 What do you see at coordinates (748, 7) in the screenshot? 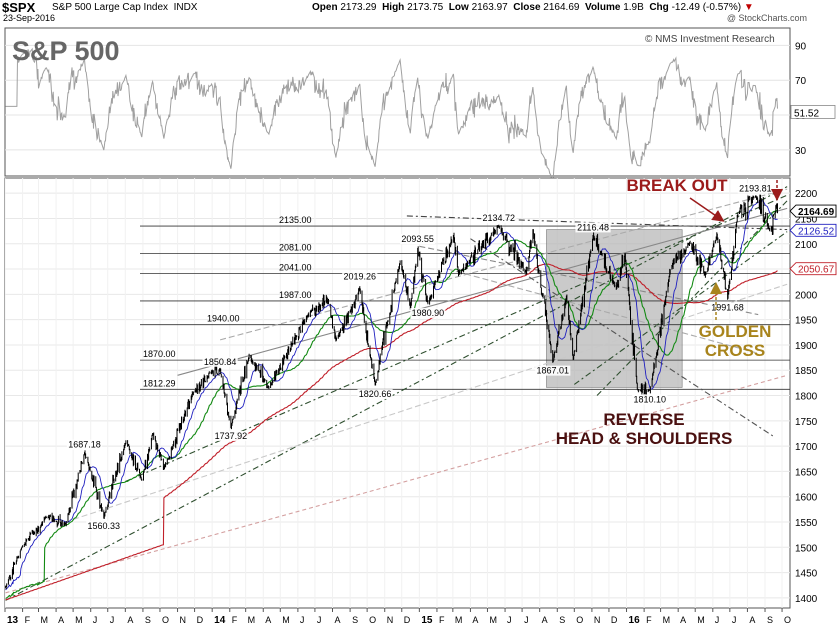
I see `down-arrow-icon: ▼` at bounding box center [748, 7].